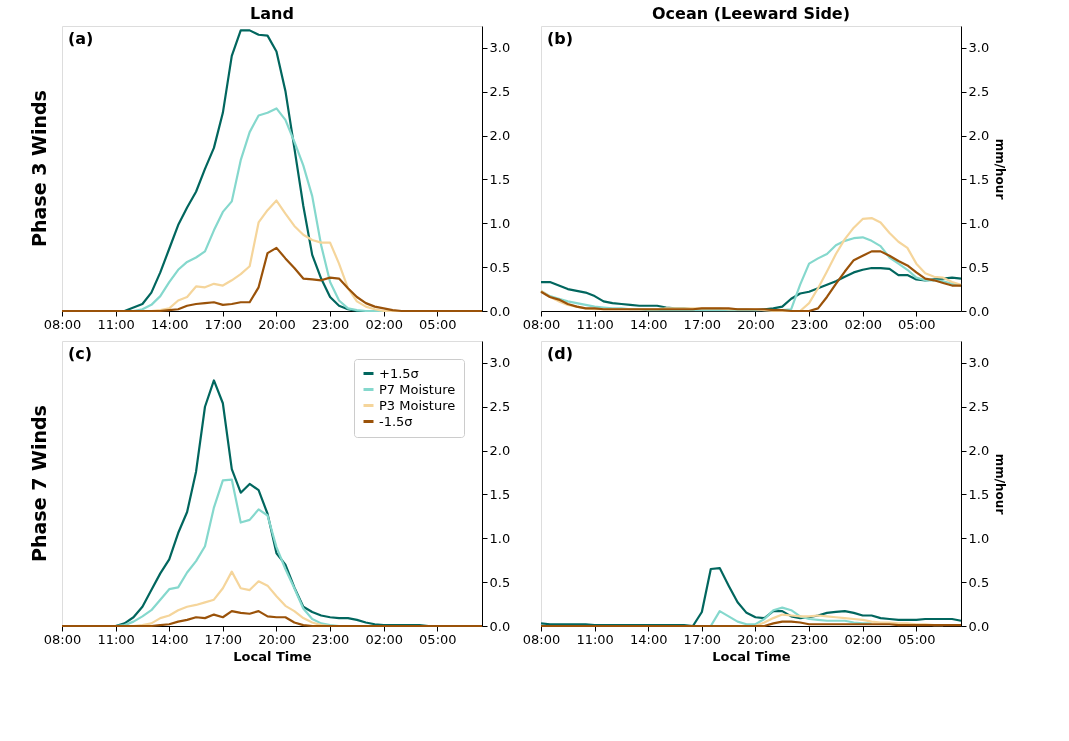 This screenshot has width=1069, height=741. Describe the element at coordinates (396, 421) in the screenshot. I see `legend-label: -1.5σ` at that location.